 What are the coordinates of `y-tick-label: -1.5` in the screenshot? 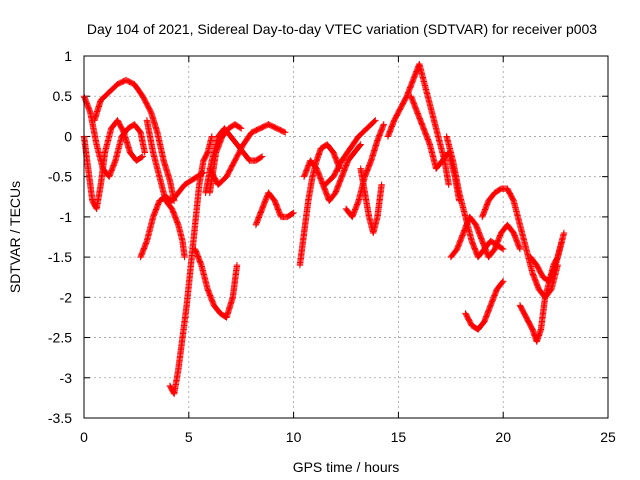 It's located at (60, 257).